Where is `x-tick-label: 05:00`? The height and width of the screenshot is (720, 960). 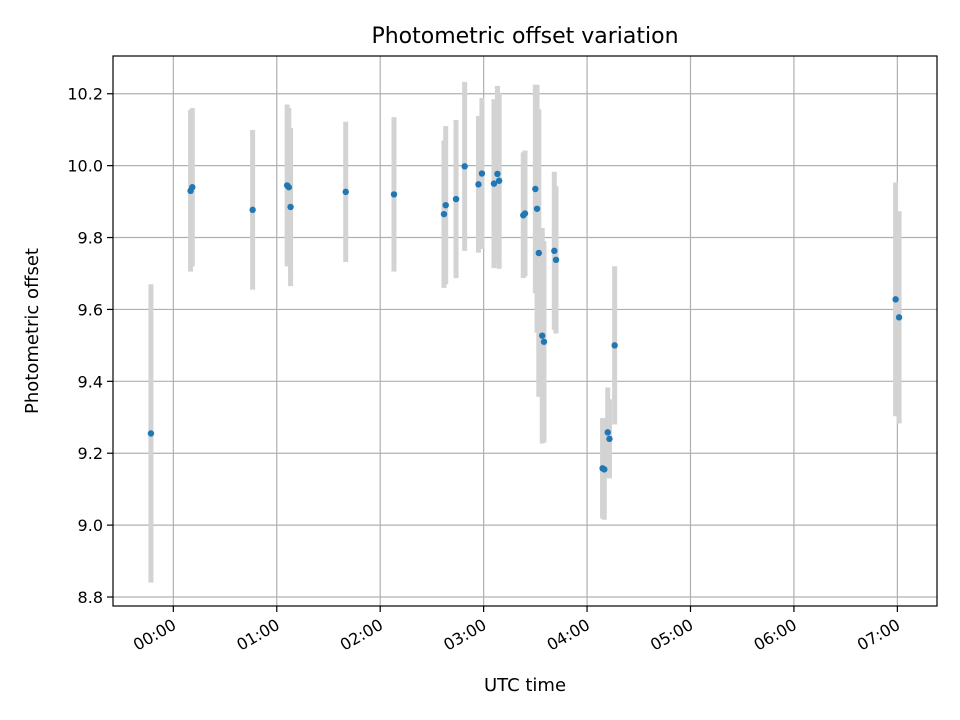
x-tick-label: 05:00 is located at coordinates (671, 635).